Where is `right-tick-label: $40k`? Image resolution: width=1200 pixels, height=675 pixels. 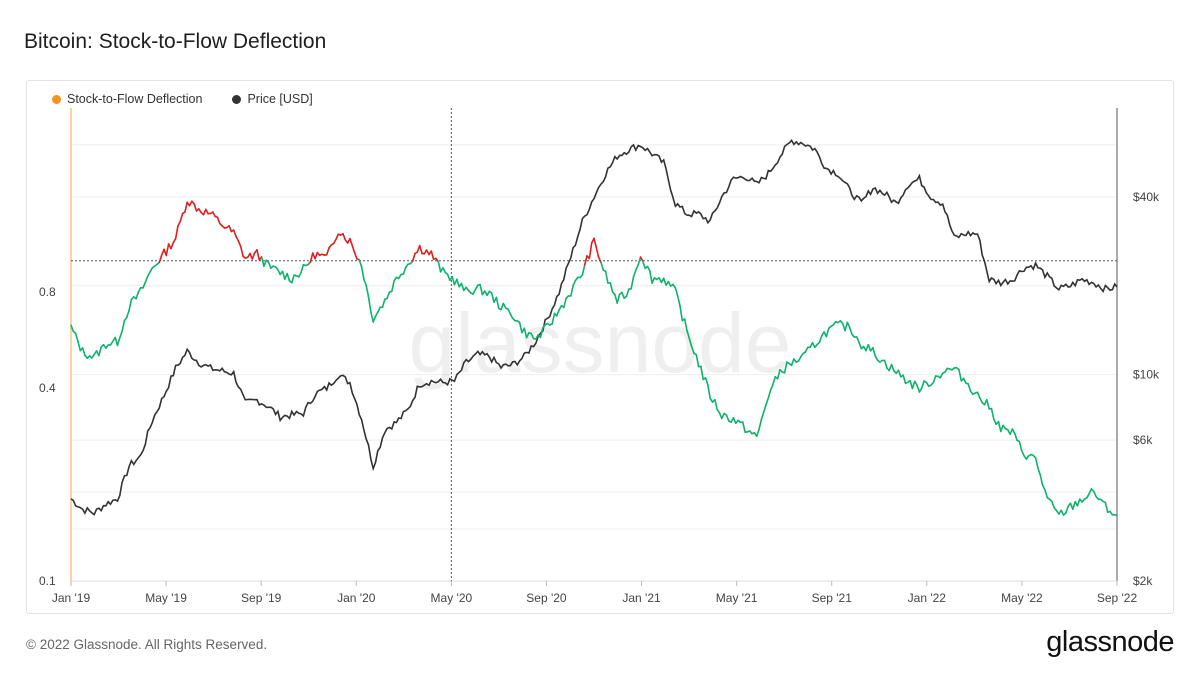 right-tick-label: $40k is located at coordinates (1146, 197).